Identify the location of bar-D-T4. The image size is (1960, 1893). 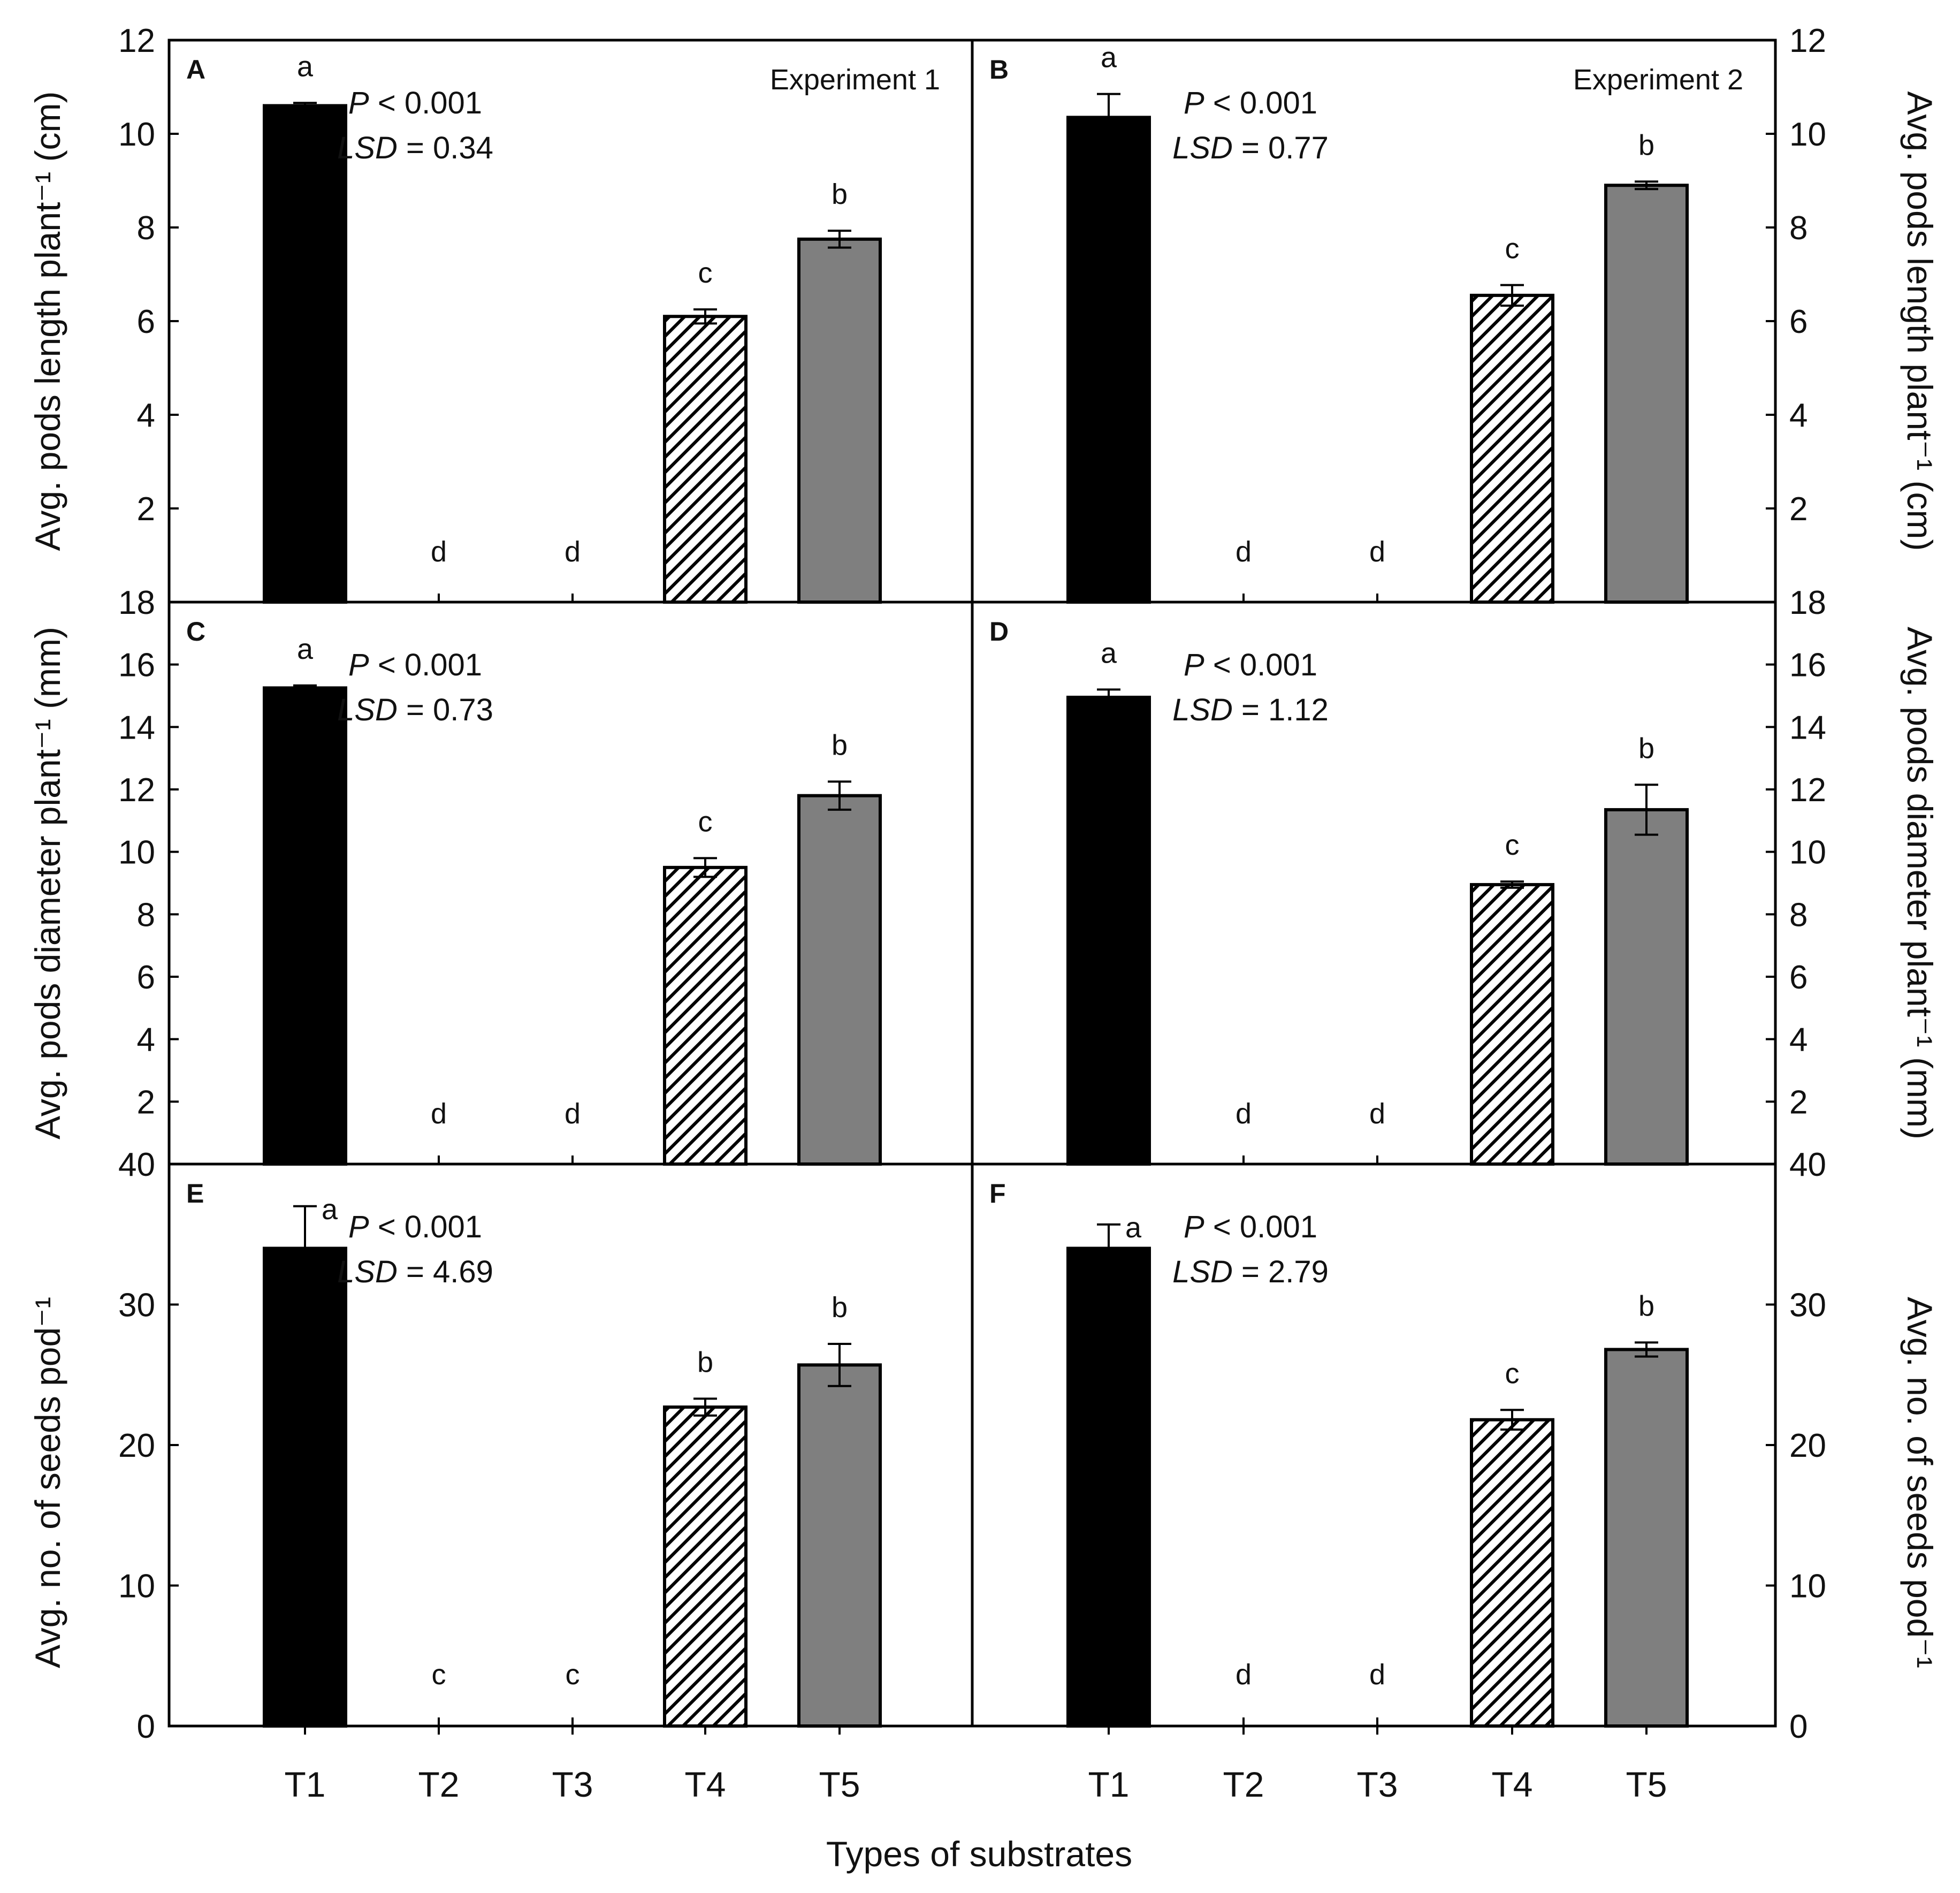
(1512, 1024).